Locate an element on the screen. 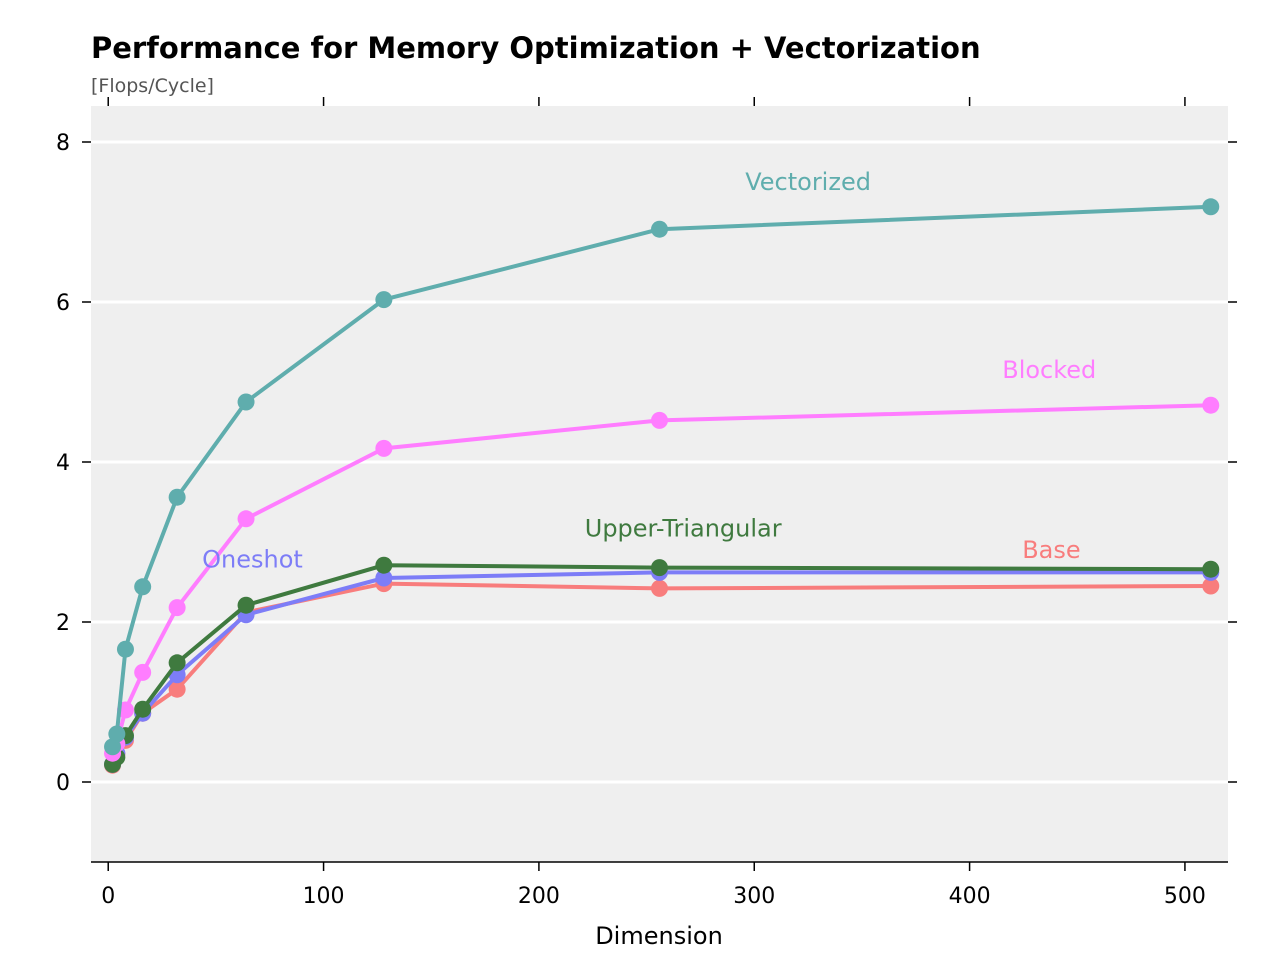 Image resolution: width=1280 pixels, height=960 pixels. series-label-base: Base is located at coordinates (1051, 550).